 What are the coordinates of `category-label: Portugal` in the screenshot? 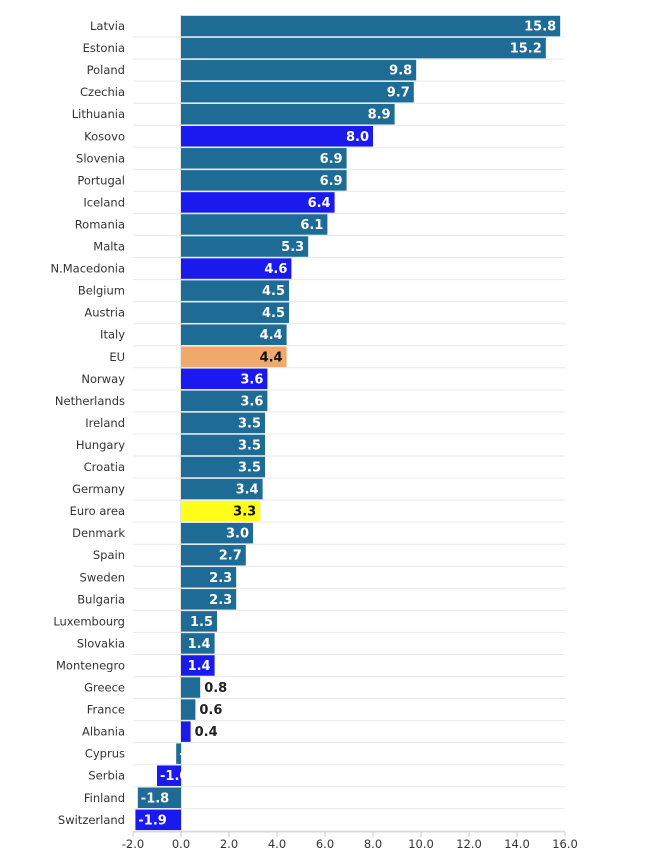 It's located at (101, 180).